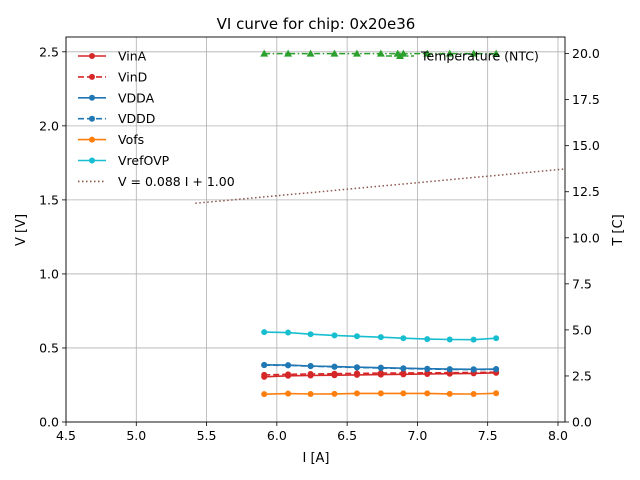 This screenshot has width=640, height=480. Describe the element at coordinates (347, 435) in the screenshot. I see `x-tick-label: 6.5` at that location.